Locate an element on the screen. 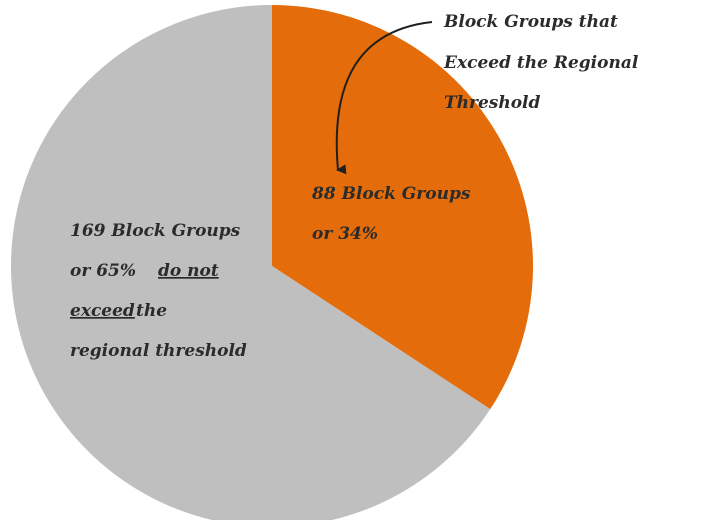  not-exceed-do-not: do not is located at coordinates (188, 271).